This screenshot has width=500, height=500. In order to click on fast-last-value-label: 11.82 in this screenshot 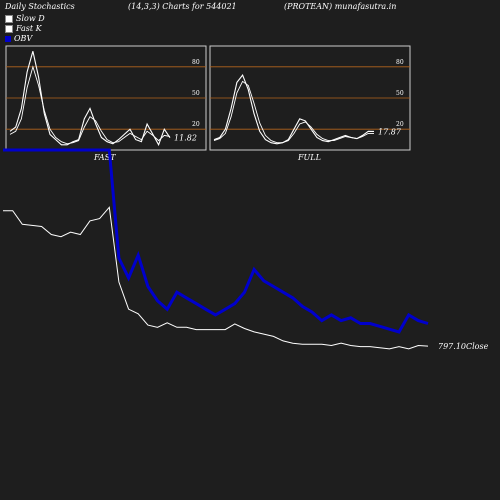, I will do `click(185, 138)`.